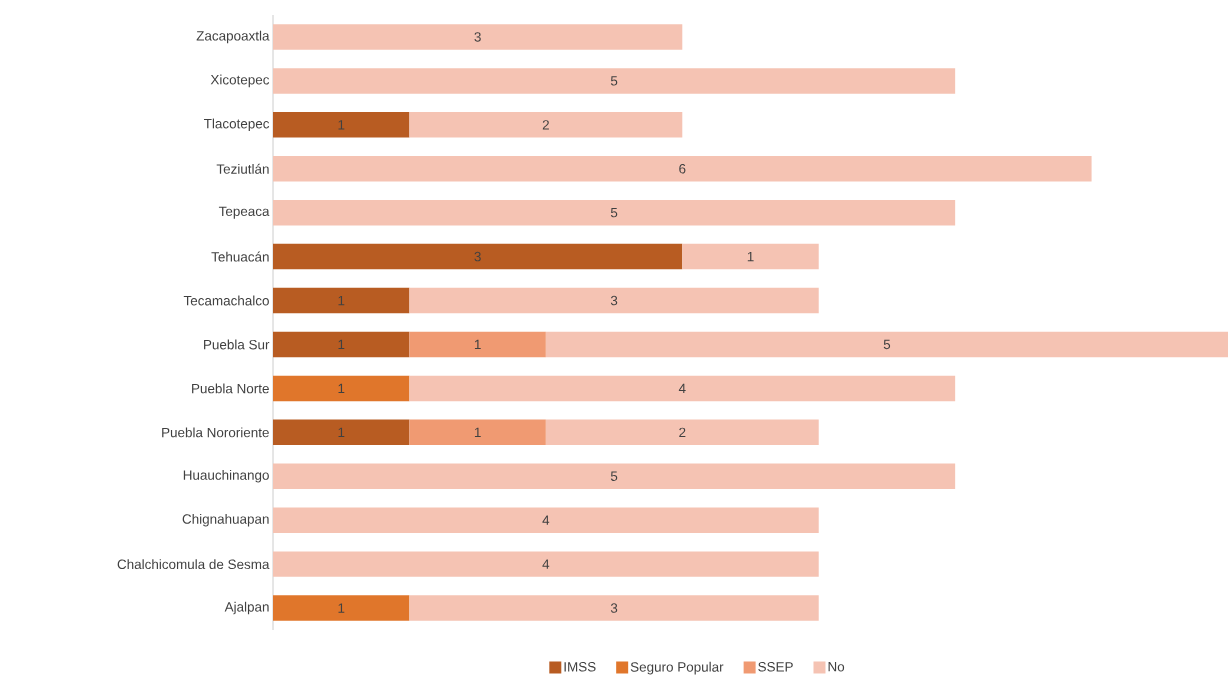 The height and width of the screenshot is (698, 1229). Describe the element at coordinates (677, 668) in the screenshot. I see `legend-label: Seguro Popular` at that location.